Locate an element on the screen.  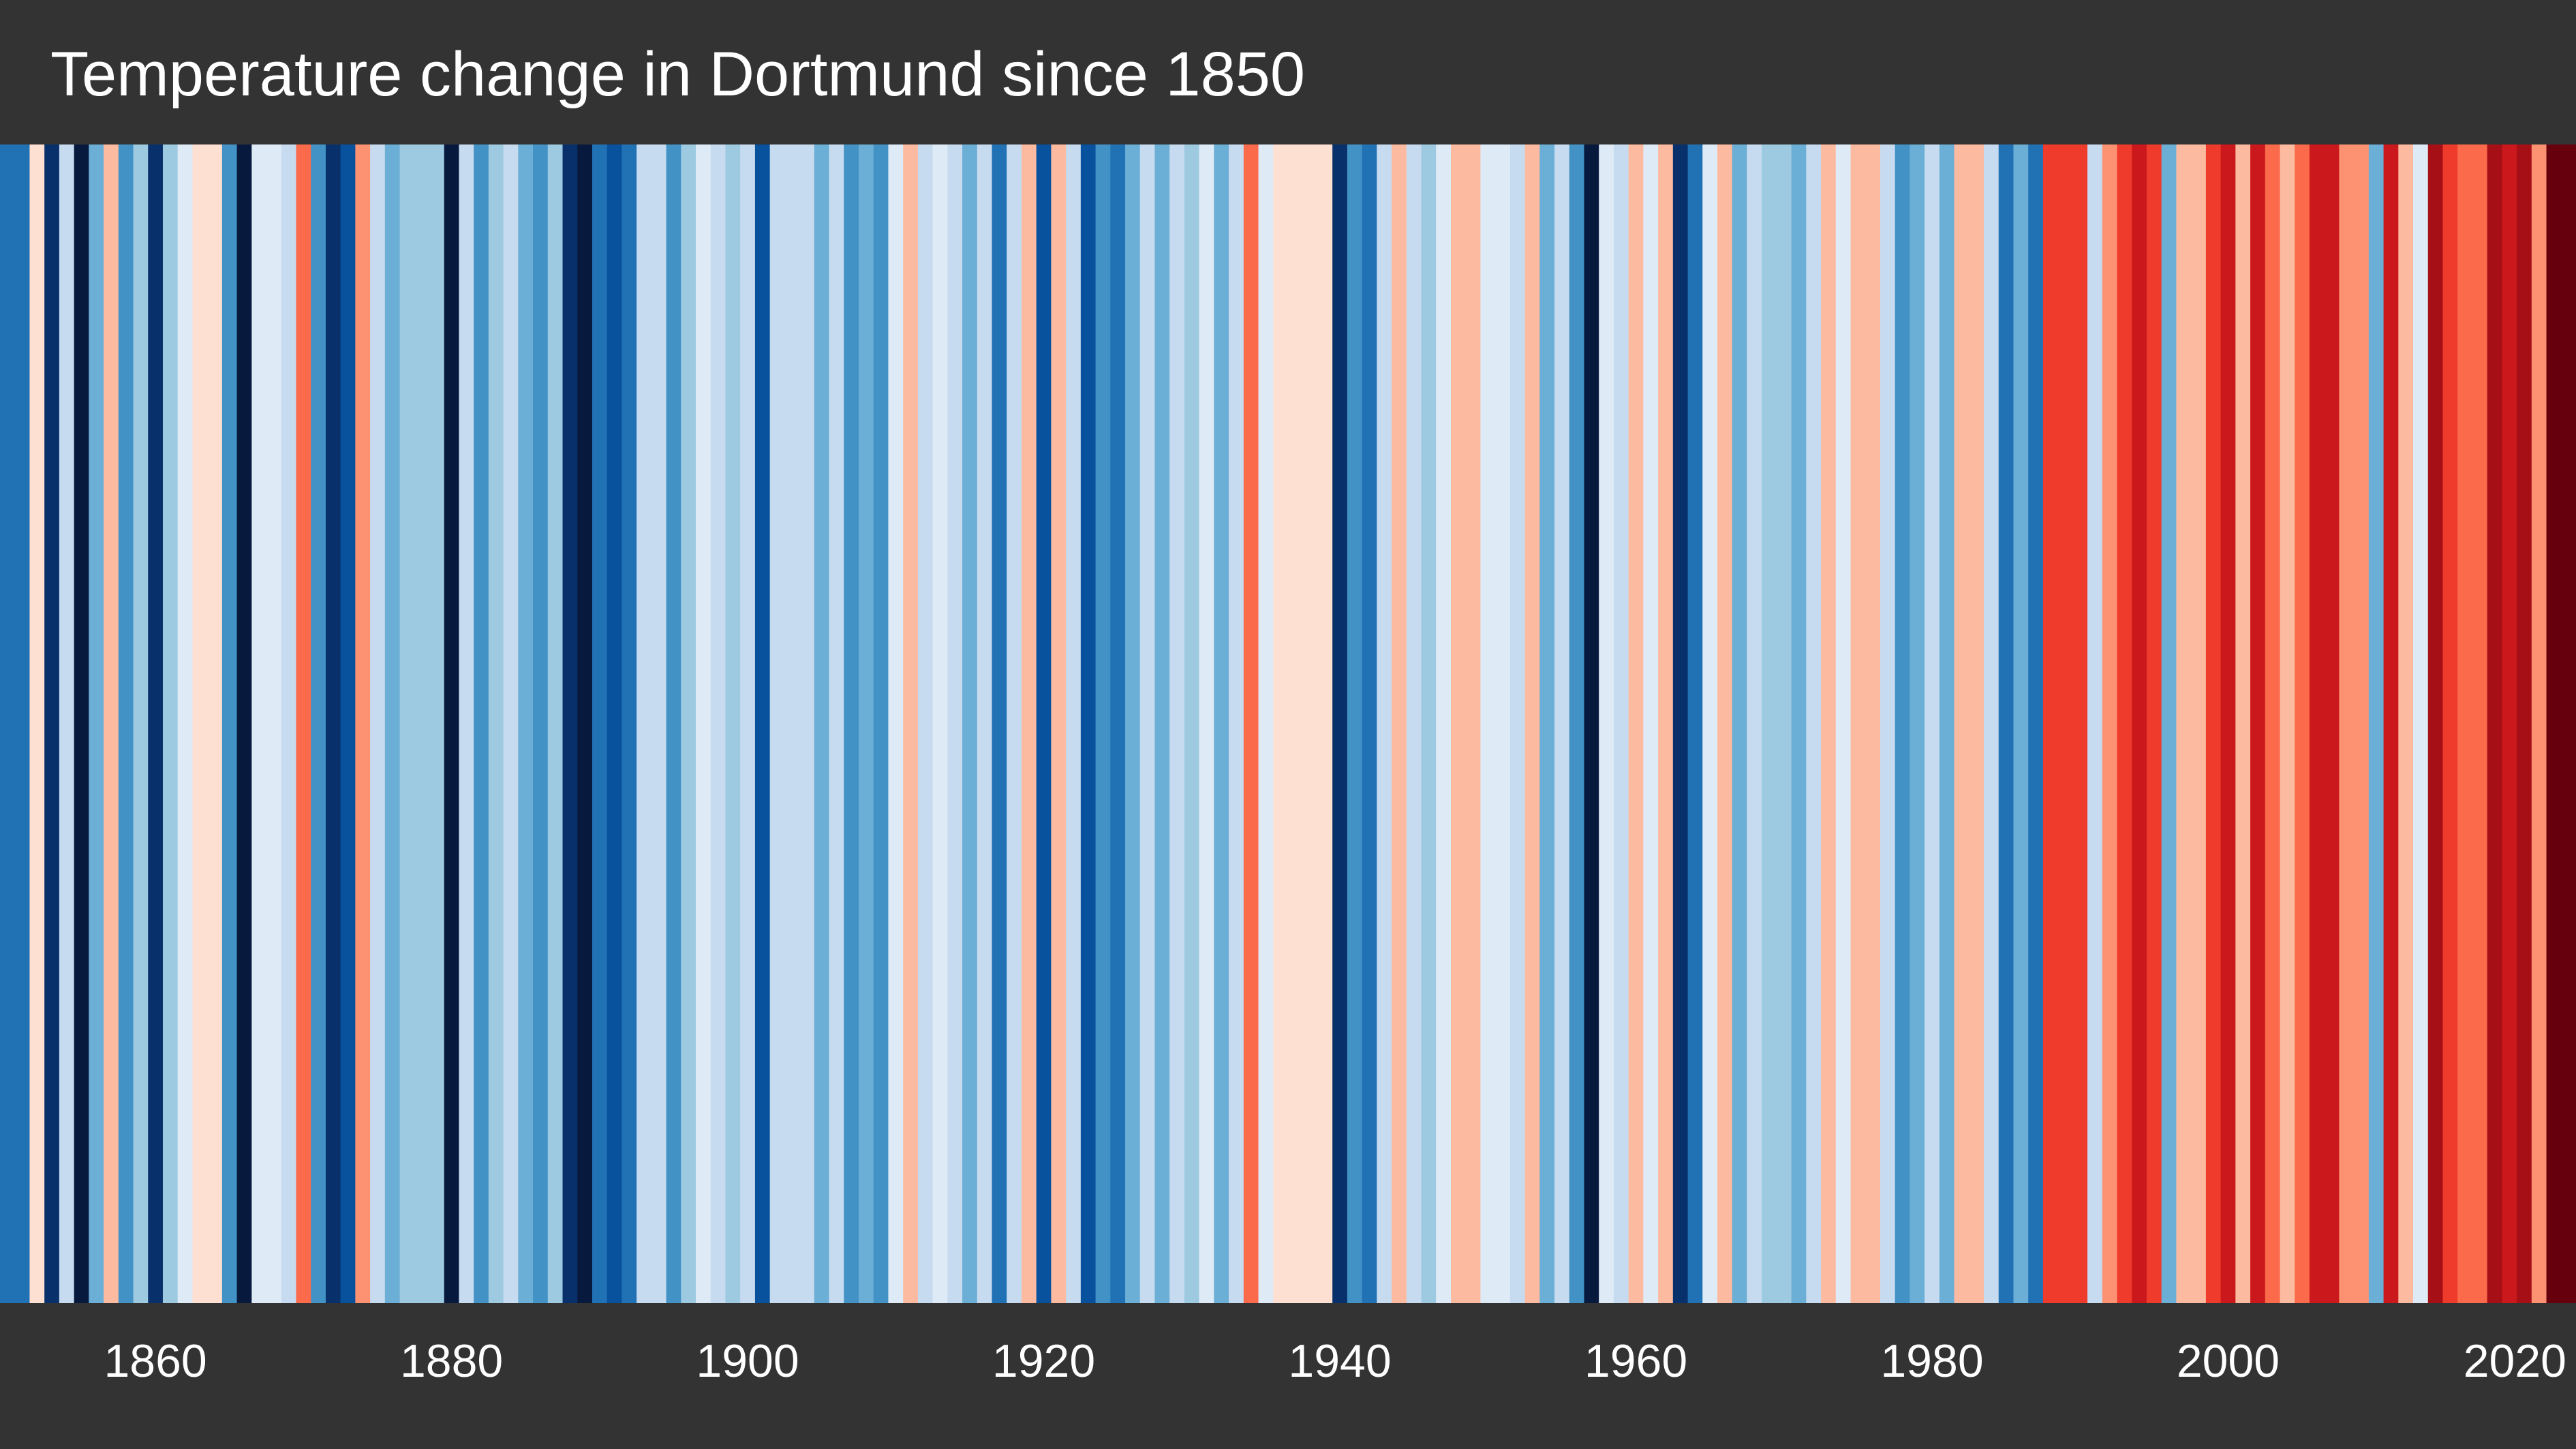
stripe-1910 is located at coordinates (896, 723).